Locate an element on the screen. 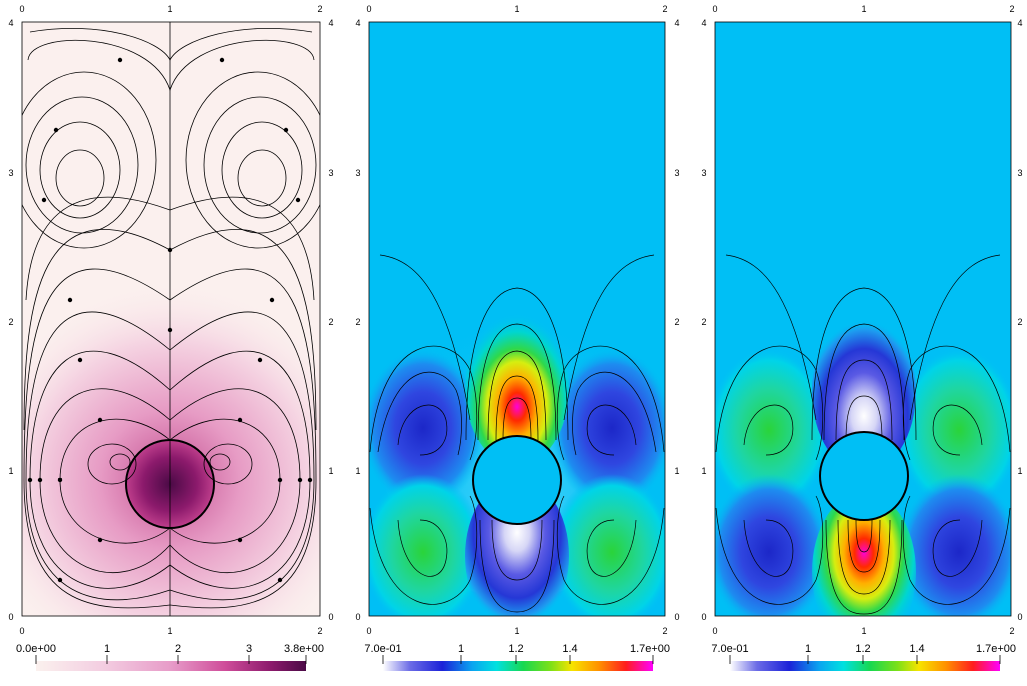 This screenshot has height=686, width=1027. colorbar-1: 0.0e+00 1 2 3 3.8e+00 is located at coordinates (170, 657).